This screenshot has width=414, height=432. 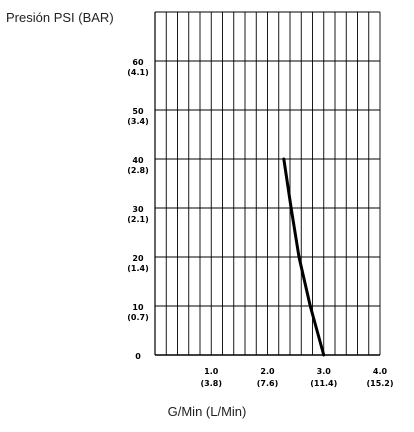 What do you see at coordinates (324, 371) in the screenshot?
I see `x-tick-label: 3.0` at bounding box center [324, 371].